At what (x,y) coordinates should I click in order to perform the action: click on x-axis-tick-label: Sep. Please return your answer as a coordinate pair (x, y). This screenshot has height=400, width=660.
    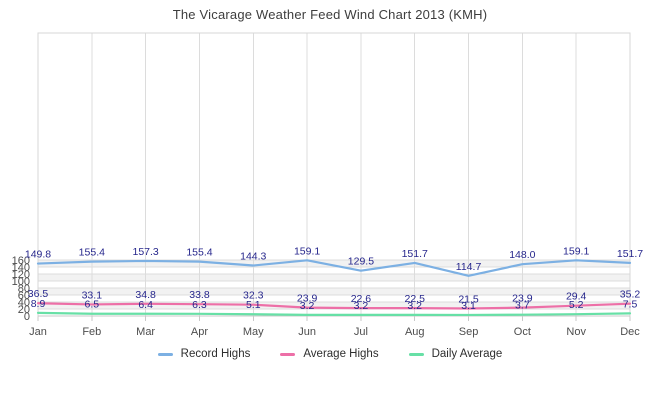
    Looking at the image, I should click on (469, 332).